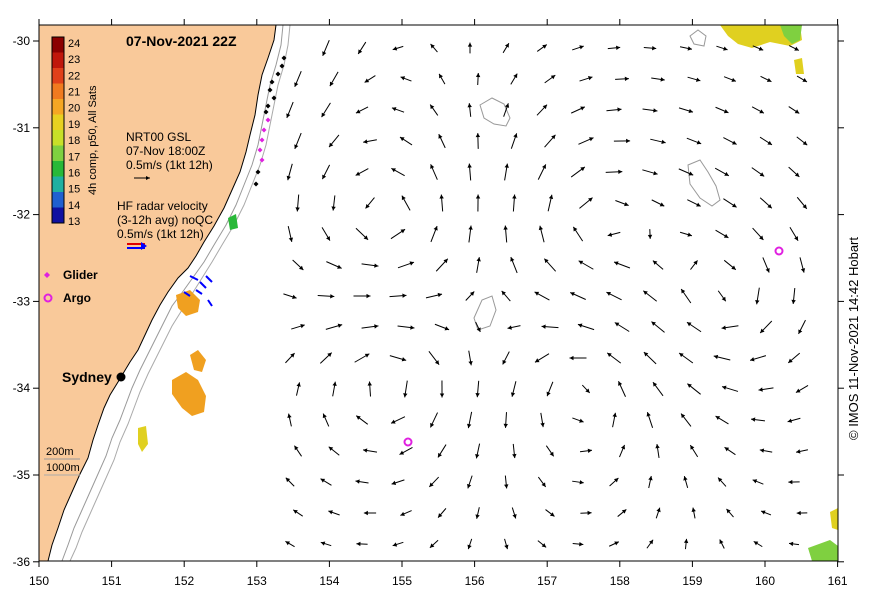 This screenshot has height=600, width=879. What do you see at coordinates (189, 394) in the screenshot?
I see `sst-patch-mid` at bounding box center [189, 394].